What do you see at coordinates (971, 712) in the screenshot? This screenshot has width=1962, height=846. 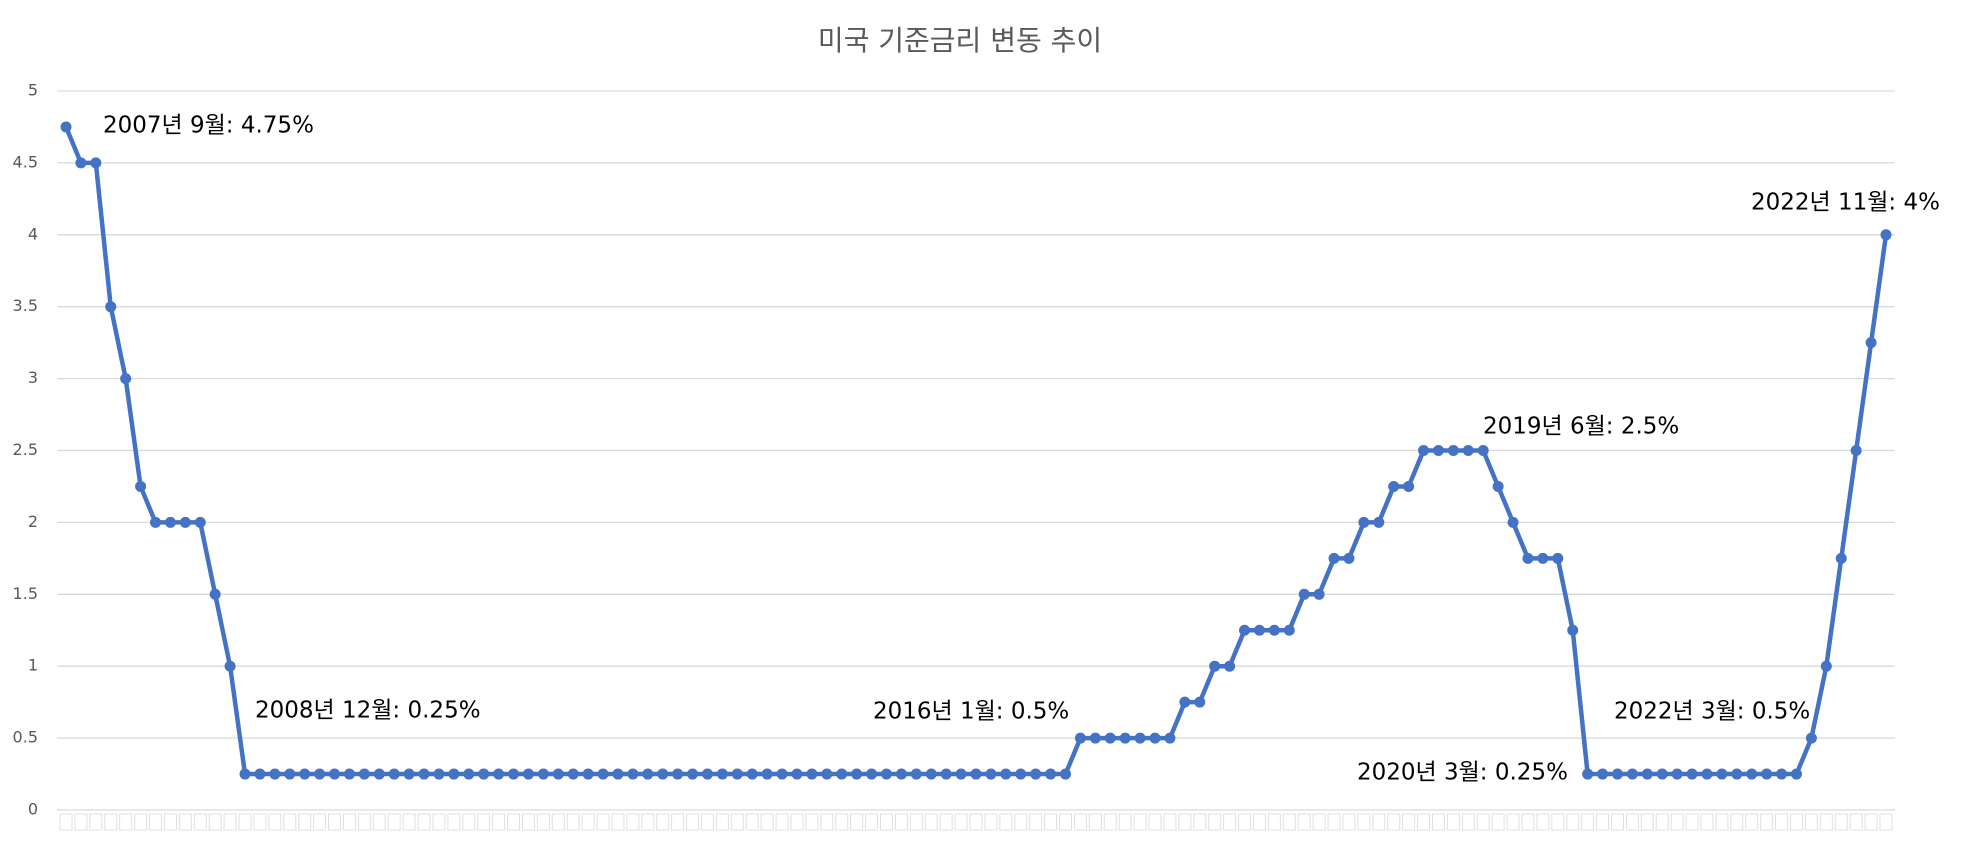 I see `annotation: 2016년 1월: 0.5%` at bounding box center [971, 712].